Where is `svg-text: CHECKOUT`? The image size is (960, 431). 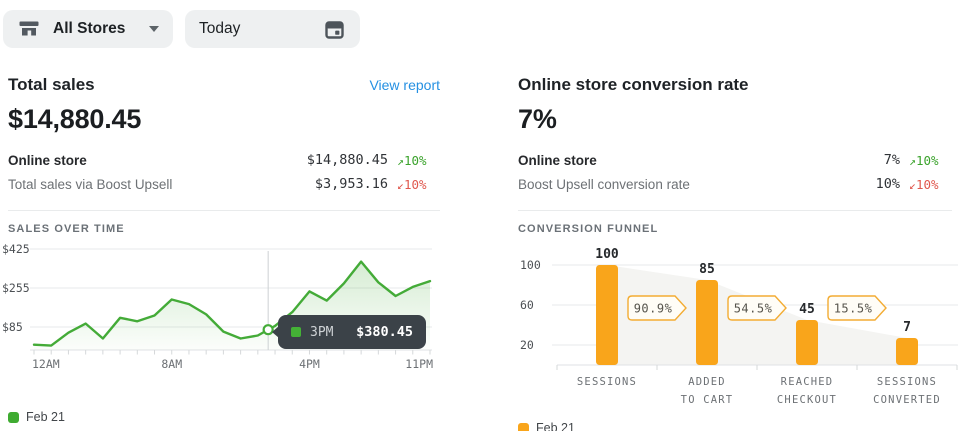 svg-text: CHECKOUT is located at coordinates (807, 400).